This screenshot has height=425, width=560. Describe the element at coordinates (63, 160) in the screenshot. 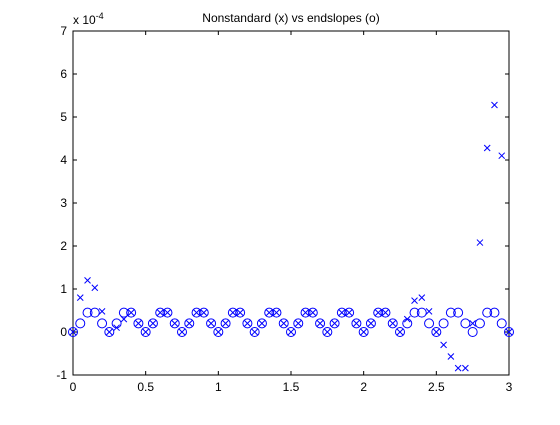

I see `y-tick-label: 4` at that location.